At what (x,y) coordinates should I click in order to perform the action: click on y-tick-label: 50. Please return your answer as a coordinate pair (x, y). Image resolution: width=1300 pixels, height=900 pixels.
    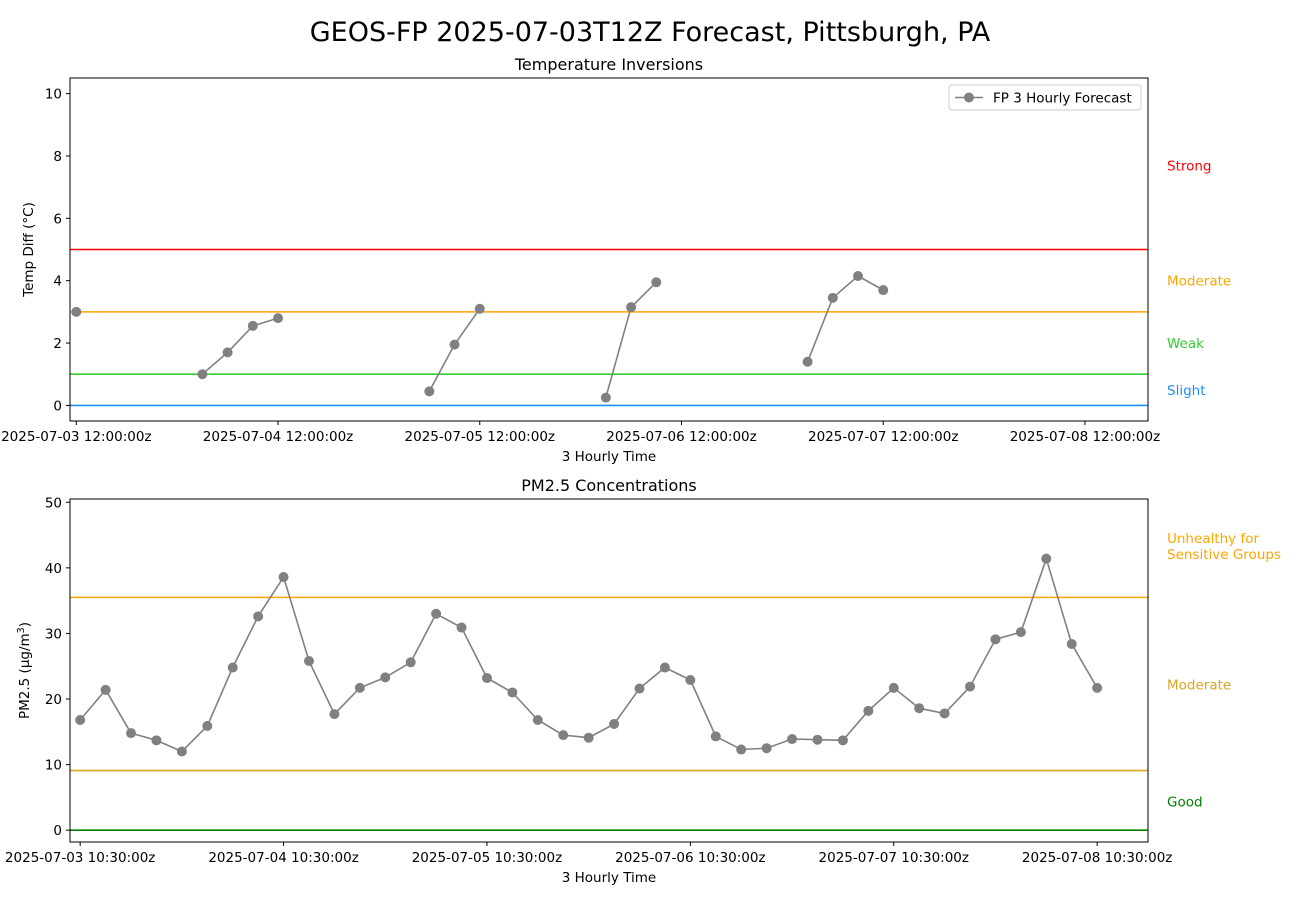
    Looking at the image, I should click on (53, 503).